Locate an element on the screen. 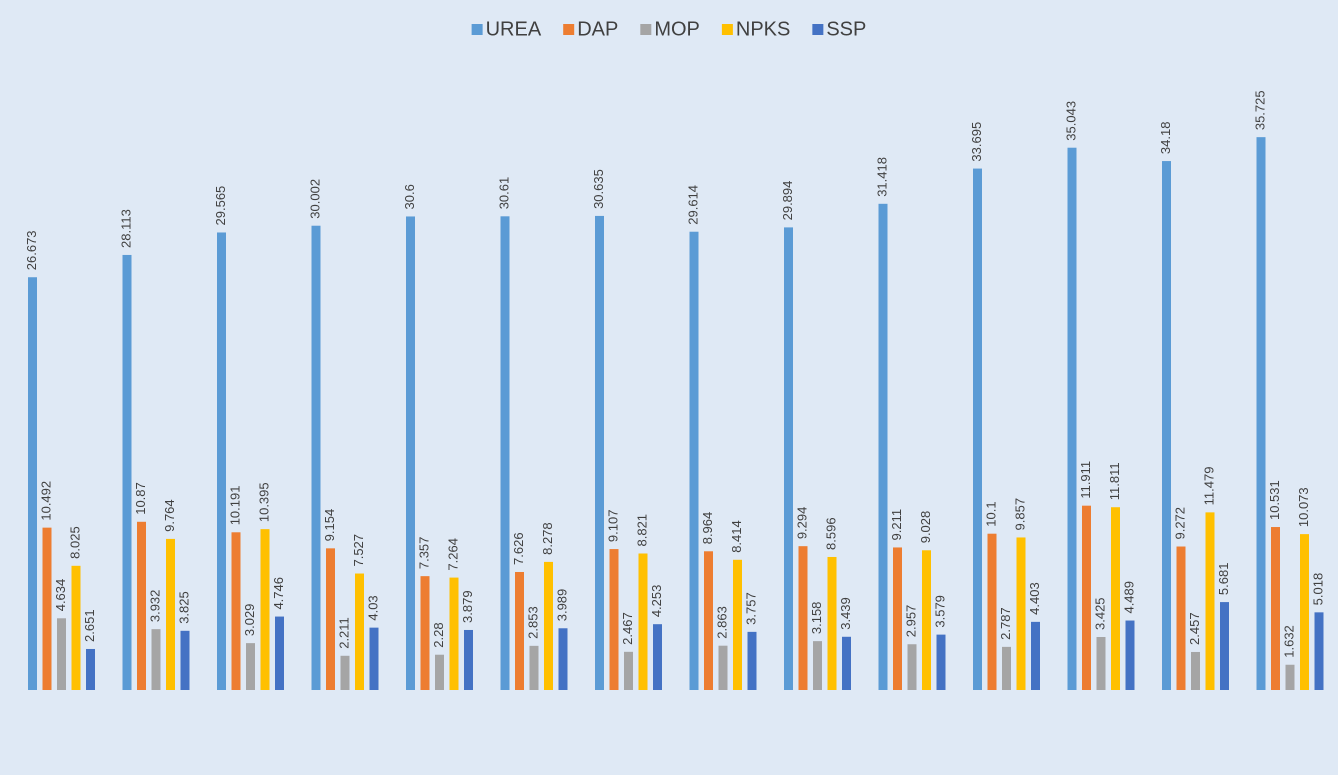  data-label: 9.028 is located at coordinates (925, 527).